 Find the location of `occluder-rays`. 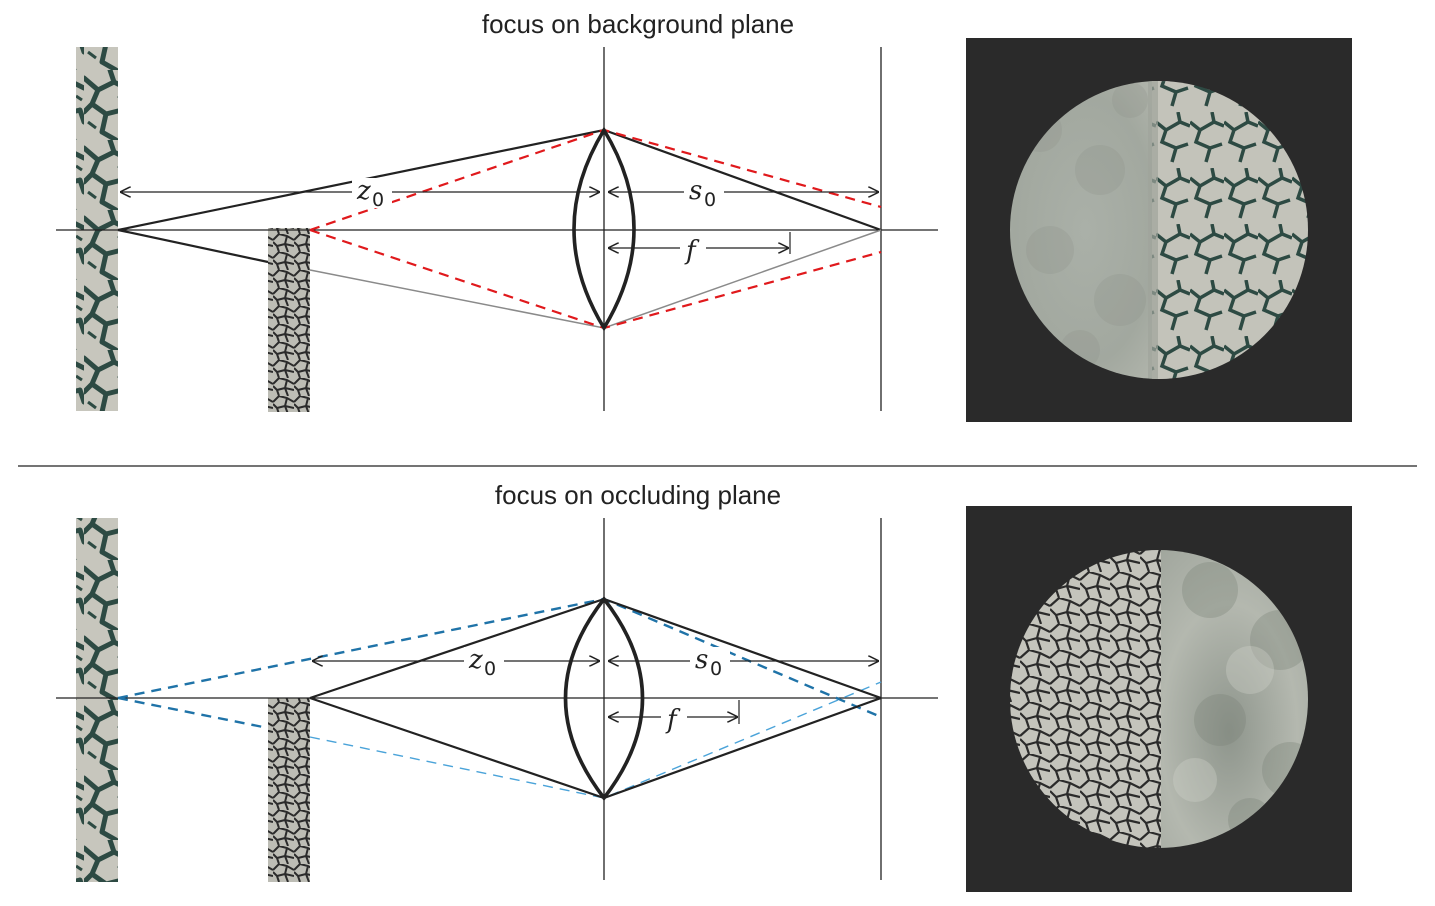

occluder-rays is located at coordinates (595, 229).